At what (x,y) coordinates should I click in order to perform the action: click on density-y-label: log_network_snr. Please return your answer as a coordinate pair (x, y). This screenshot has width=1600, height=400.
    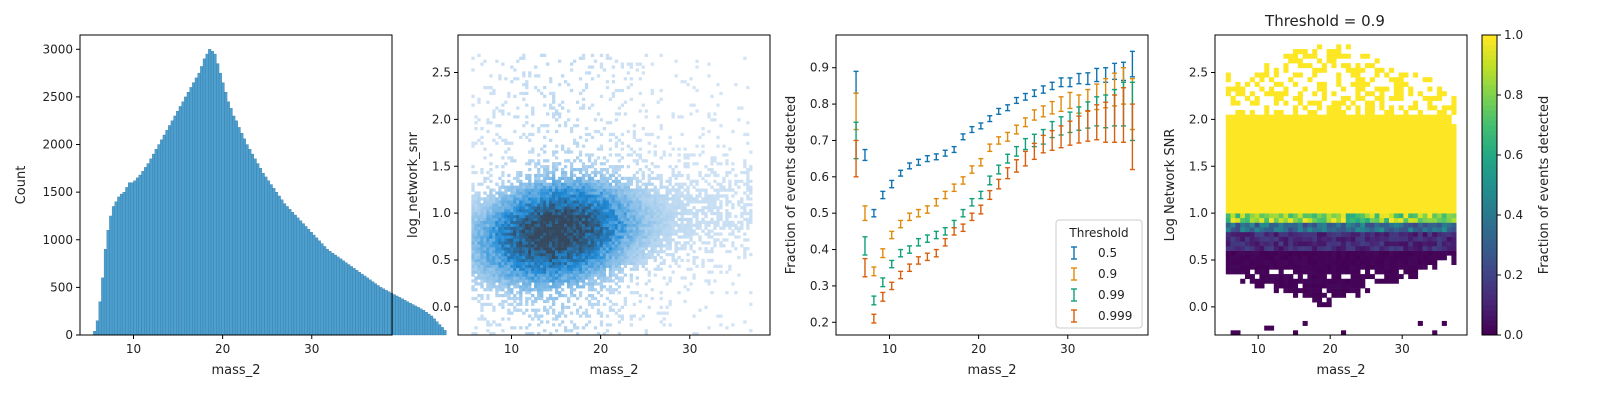
    Looking at the image, I should click on (413, 184).